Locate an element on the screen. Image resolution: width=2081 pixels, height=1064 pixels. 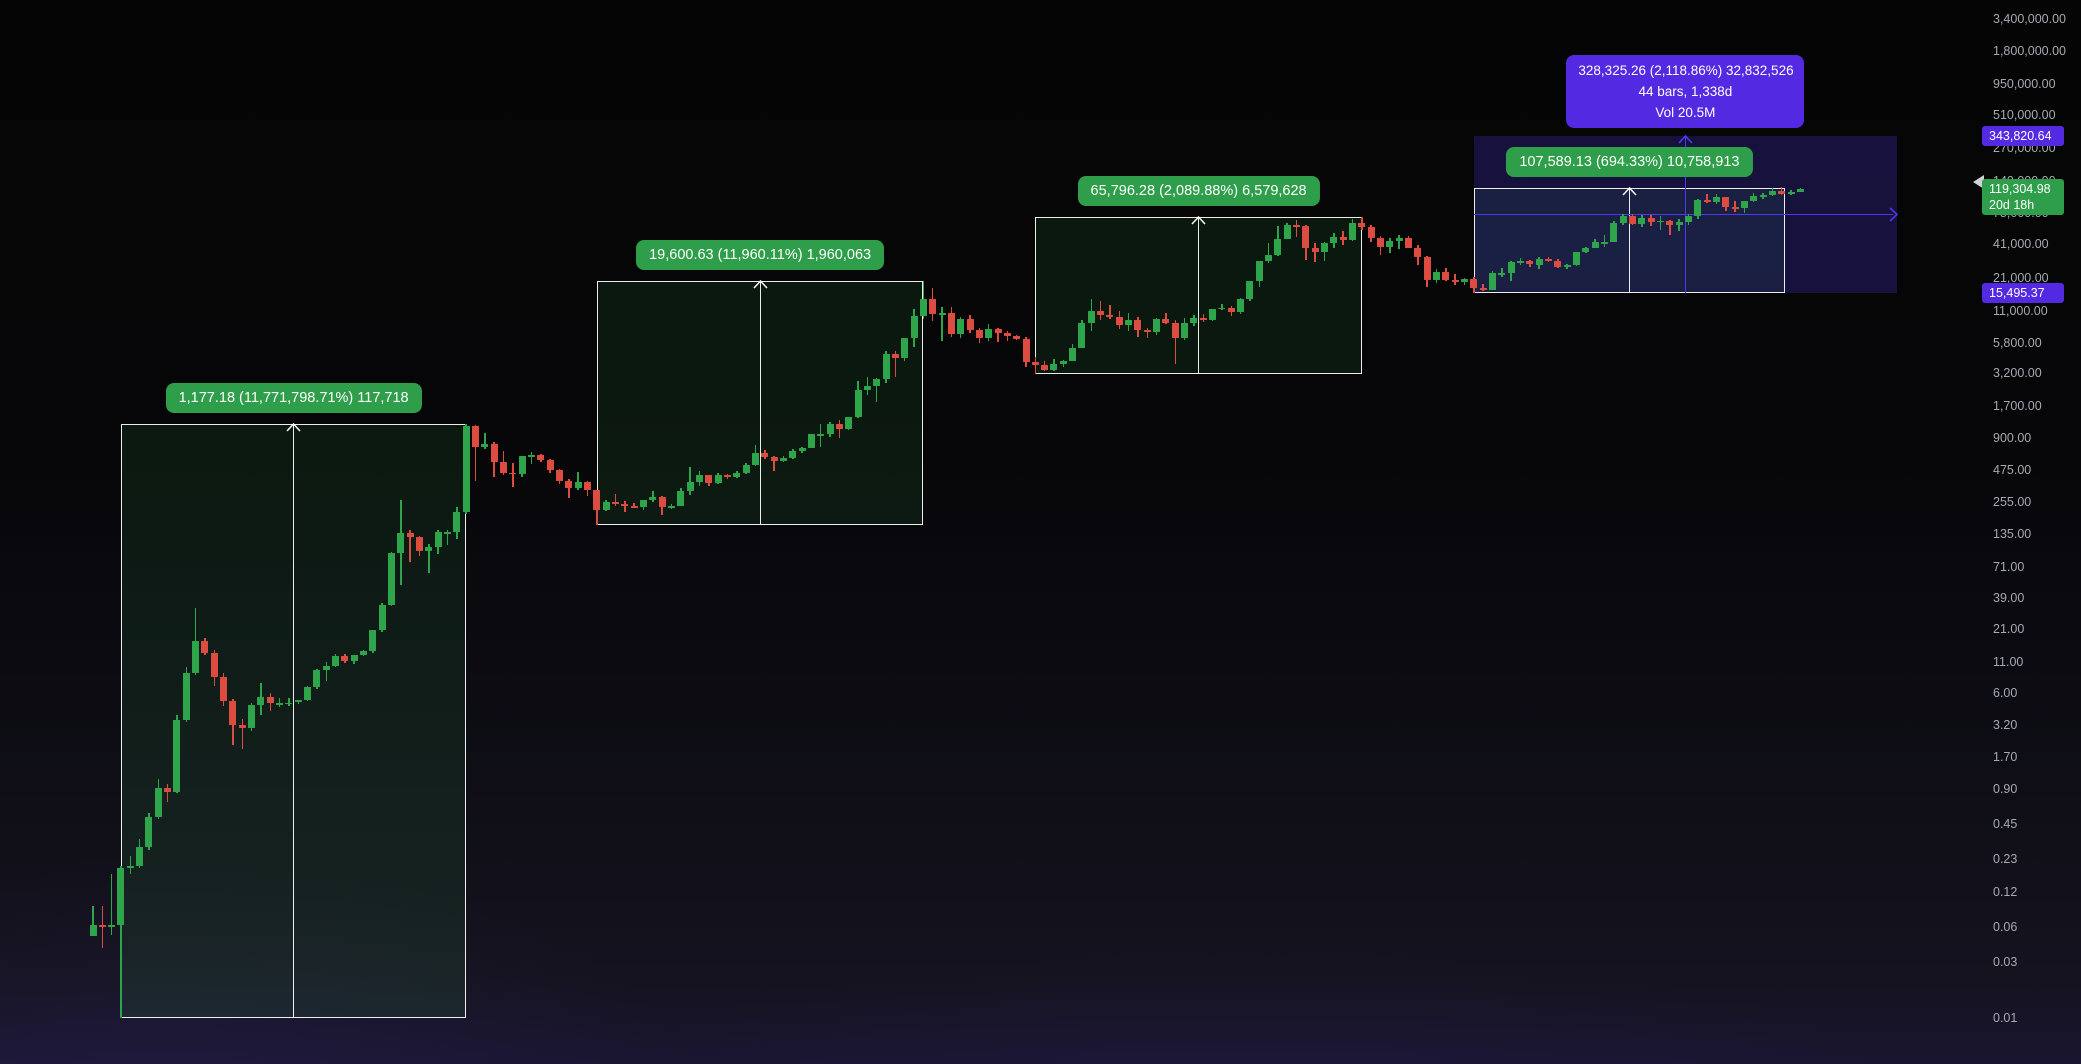
price-tick: 475.00 is located at coordinates (2012, 470).